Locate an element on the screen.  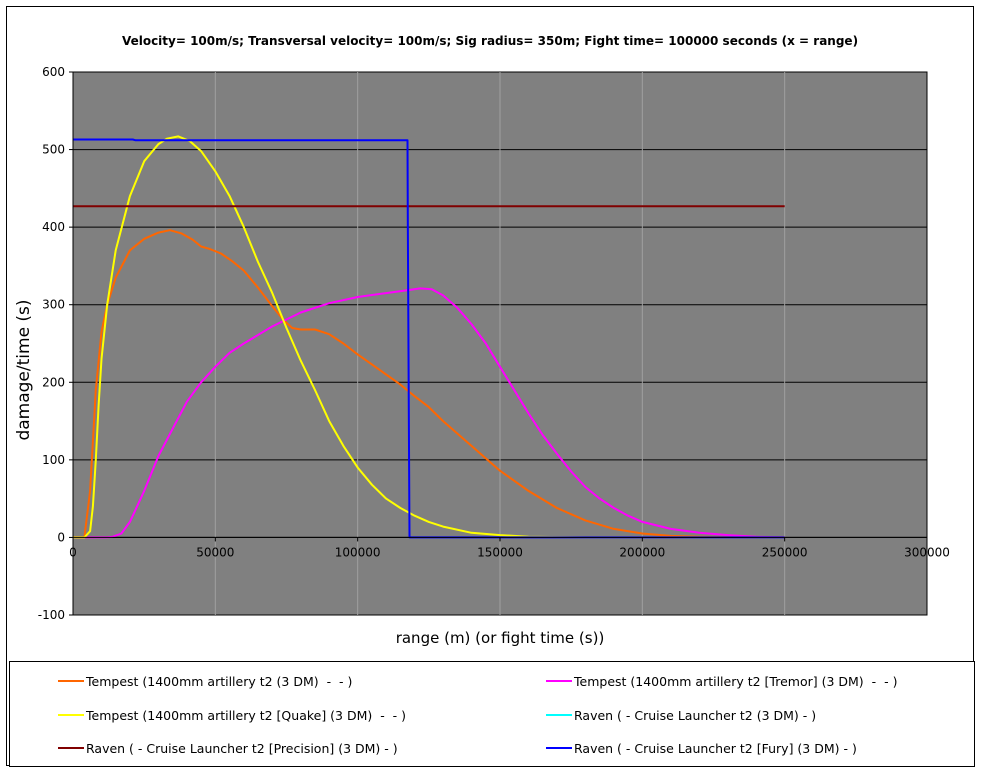
y-tick-label: 400 is located at coordinates (53, 227).